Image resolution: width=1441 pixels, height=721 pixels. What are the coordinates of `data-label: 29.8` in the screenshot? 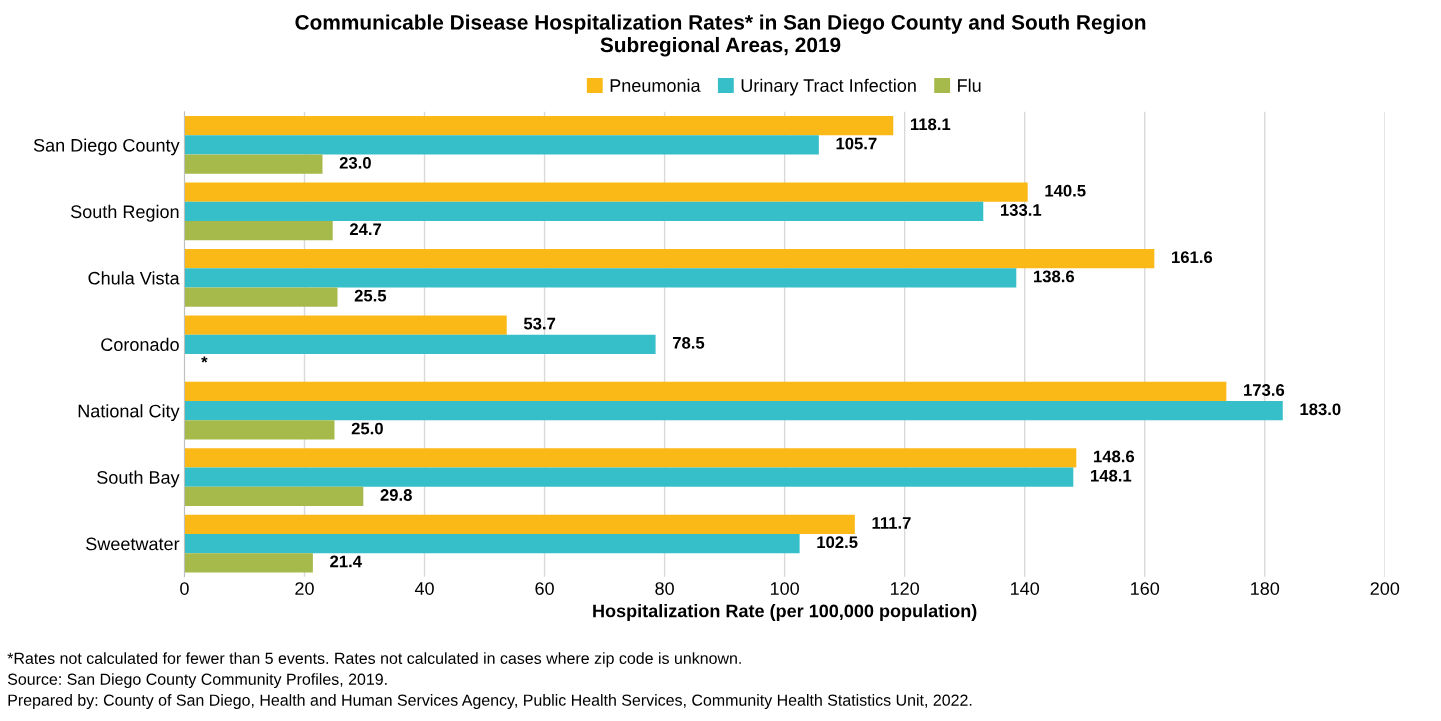 It's located at (396, 495).